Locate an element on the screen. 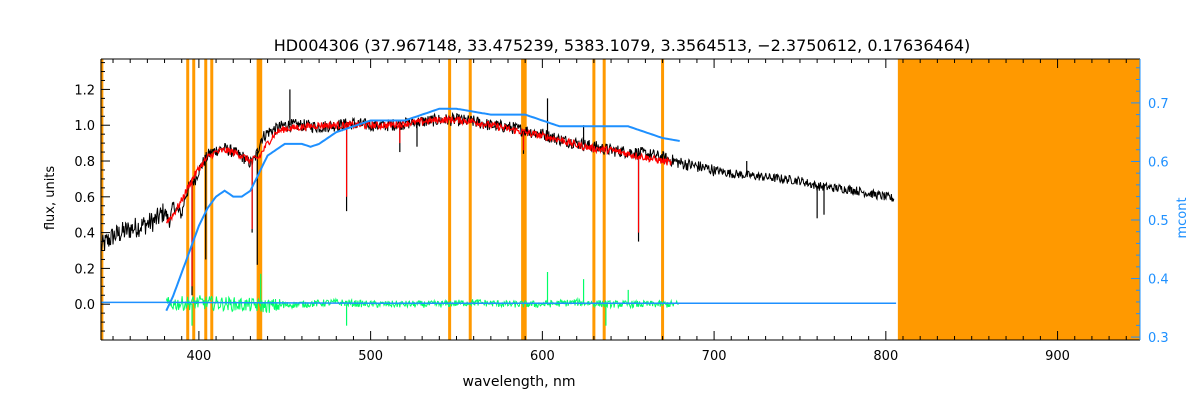 The width and height of the screenshot is (1200, 404). y-tick-label: 1.0 is located at coordinates (84, 126).